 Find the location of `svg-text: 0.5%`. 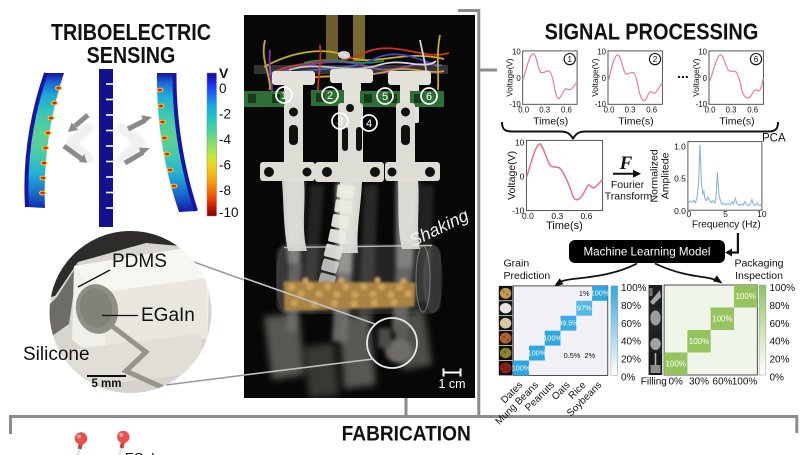

svg-text: 0.5% is located at coordinates (572, 355).